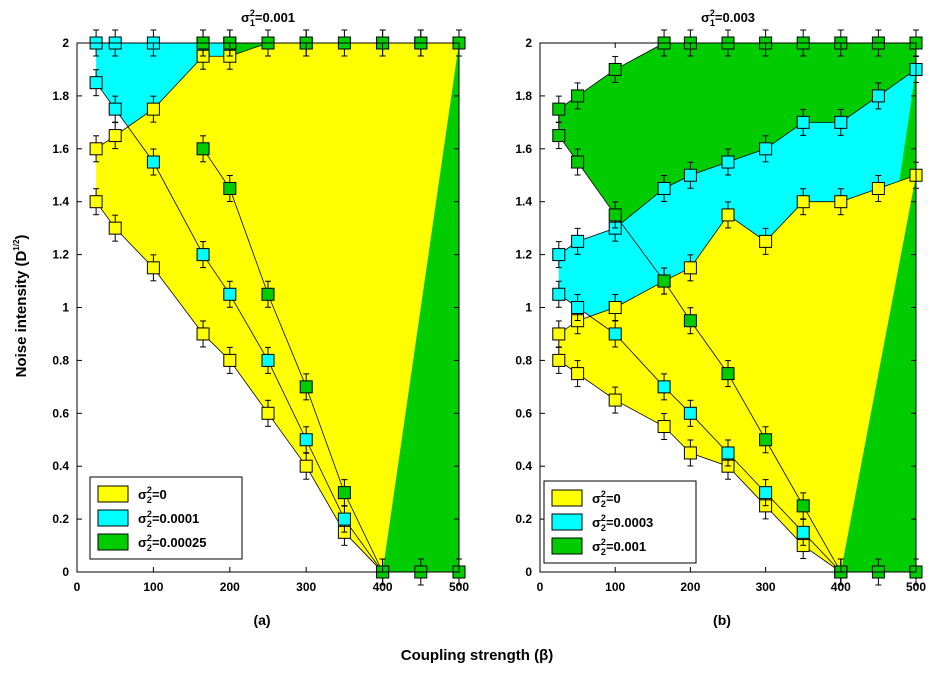  What do you see at coordinates (619, 547) in the screenshot?
I see `legend-label: σ2 2=0.001` at bounding box center [619, 547].